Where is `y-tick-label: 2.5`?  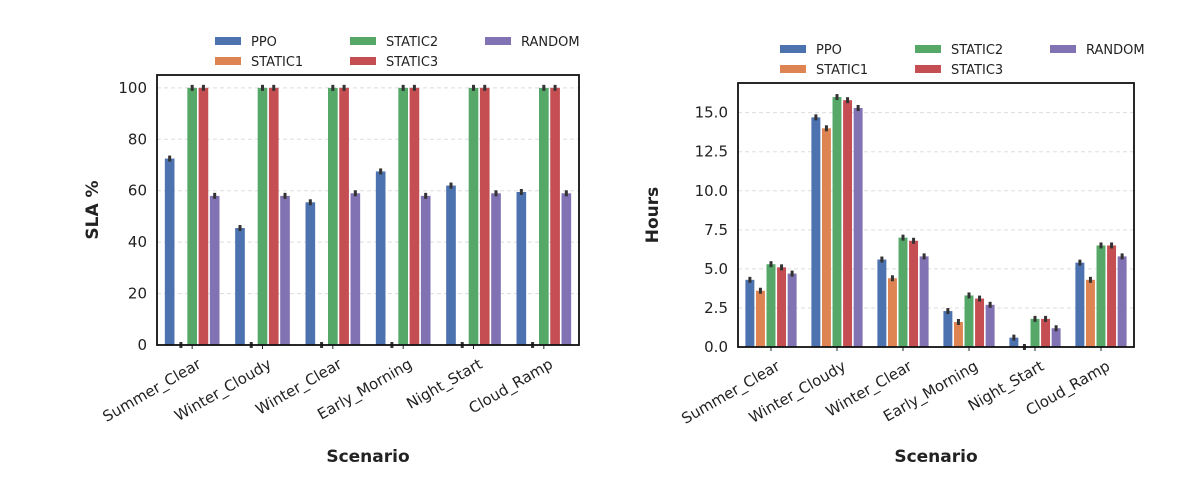
y-tick-label: 2.5 is located at coordinates (716, 308).